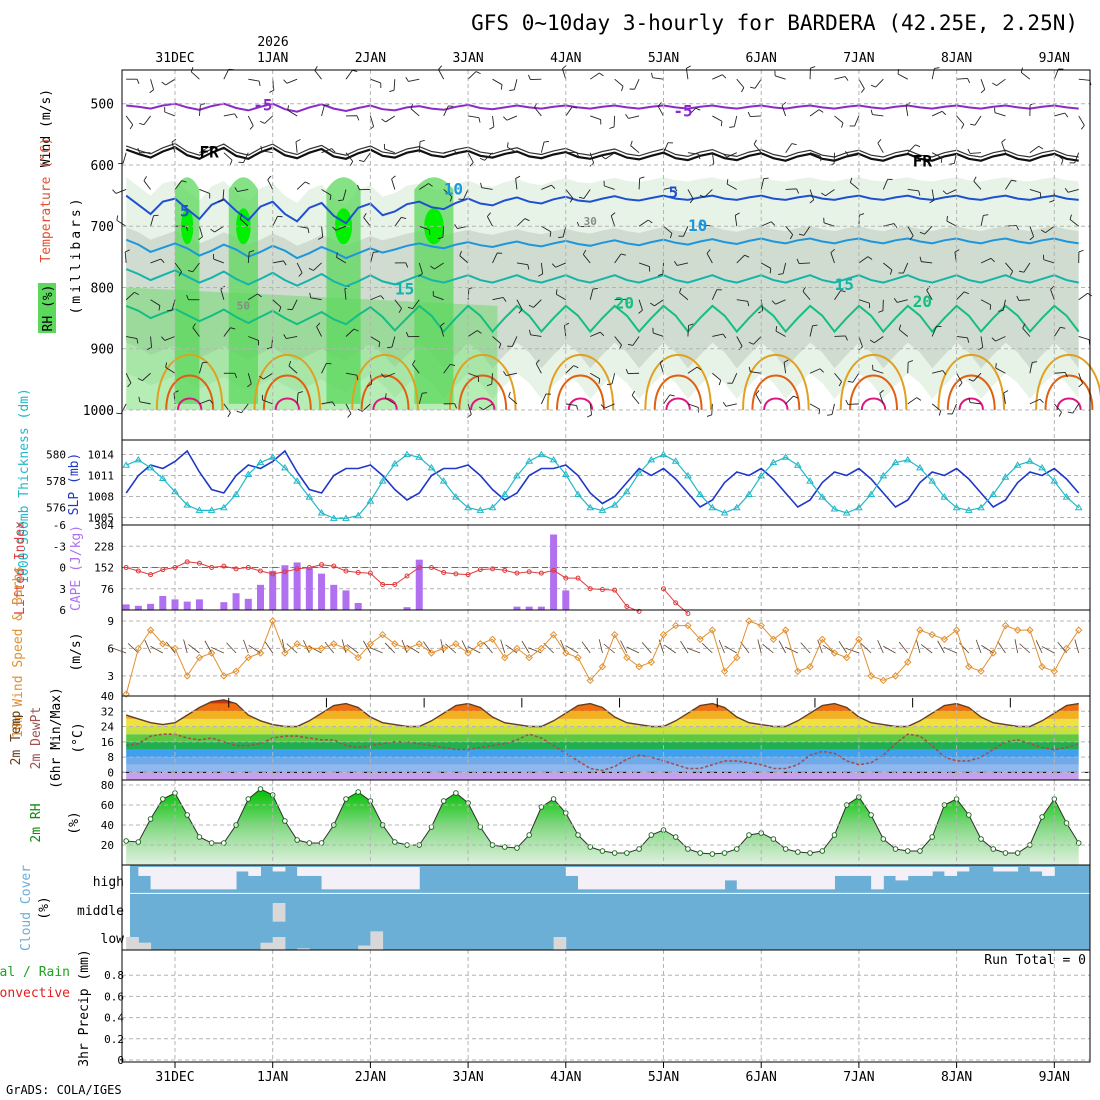 This screenshot has width=1100, height=1100. What do you see at coordinates (76, 254) in the screenshot?
I see `ylabel-millibars: (millibars)` at bounding box center [76, 254].